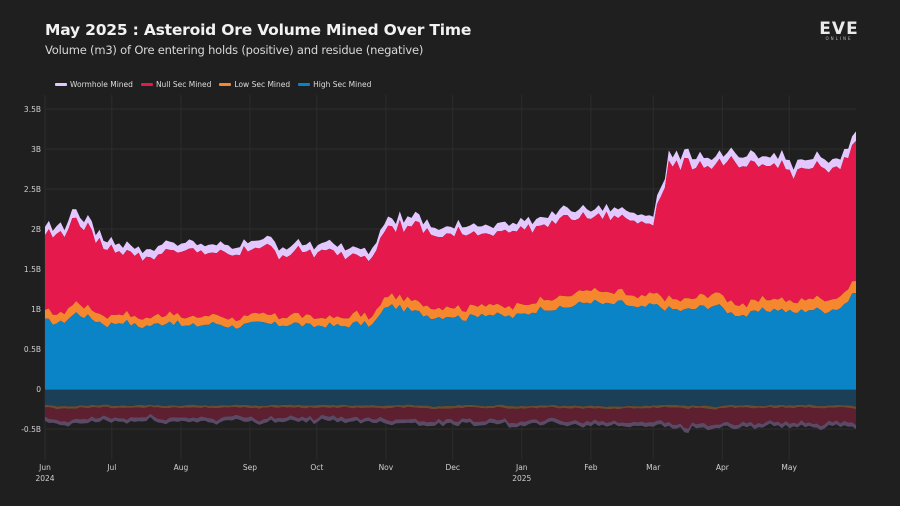 The width and height of the screenshot is (900, 506). I want to click on legend-swatch-null-sec, so click(146, 84).